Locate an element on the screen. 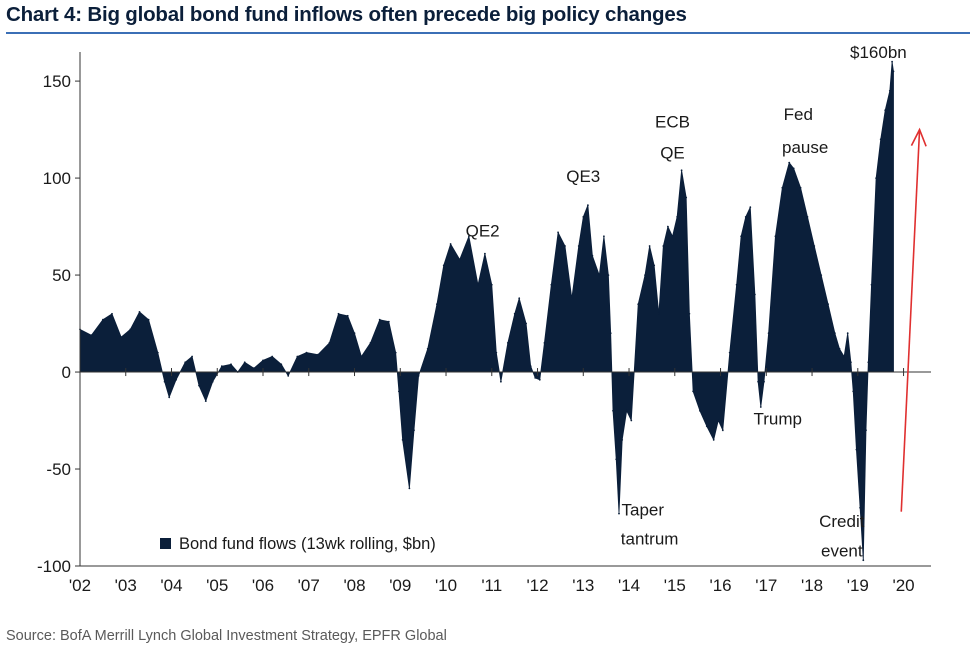 The image size is (977, 652). x-tick-label: '16 is located at coordinates (720, 585).